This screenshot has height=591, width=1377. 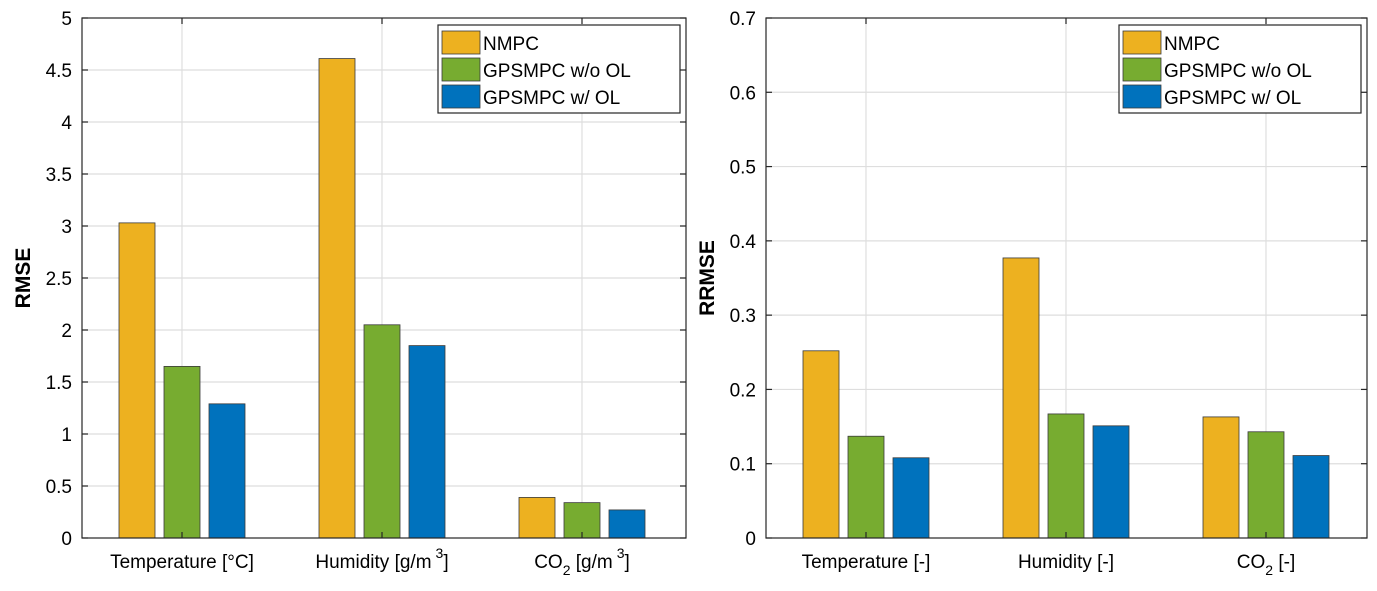 What do you see at coordinates (182, 562) in the screenshot?
I see `x-tick-label: Temperature [°C]` at bounding box center [182, 562].